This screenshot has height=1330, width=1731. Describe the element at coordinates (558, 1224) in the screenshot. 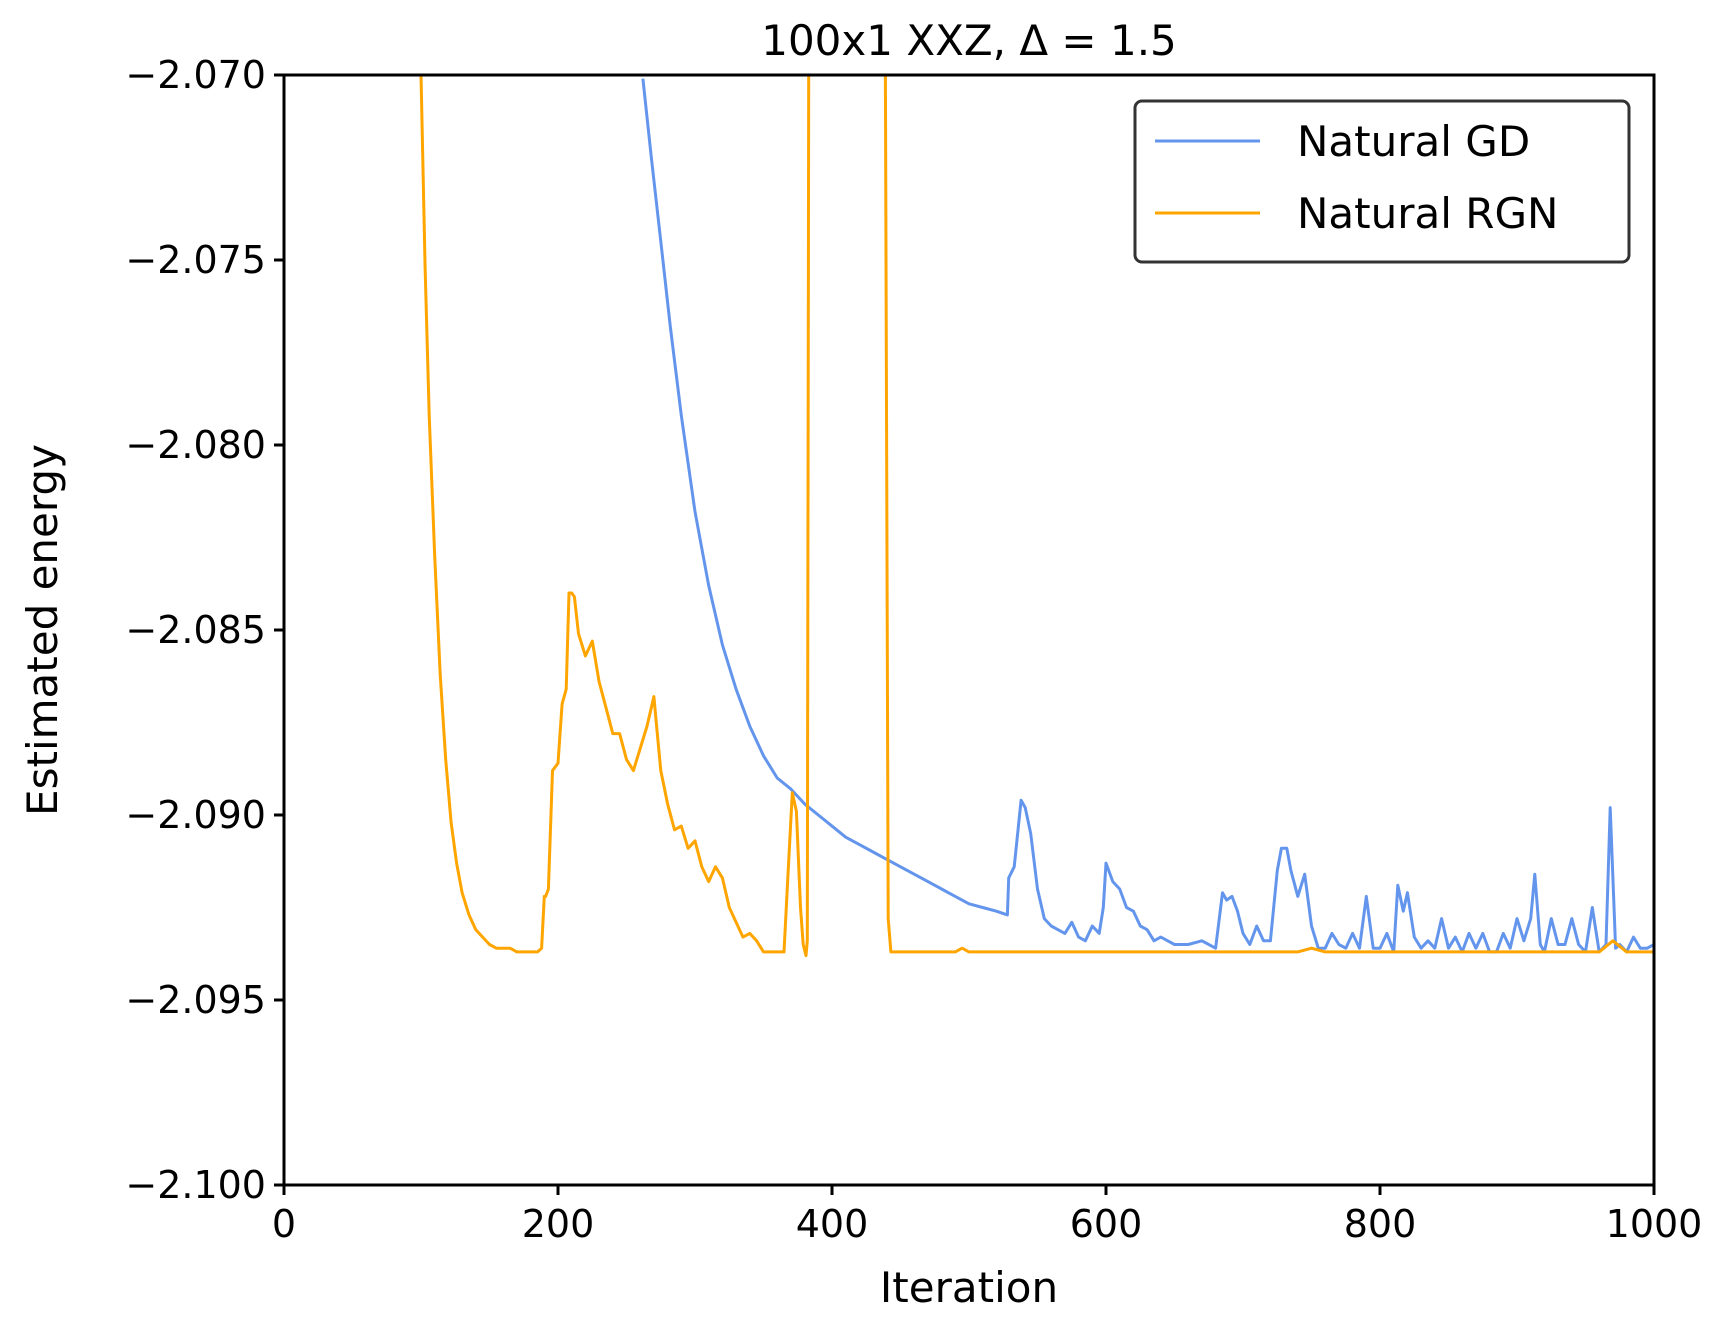

I see `x-tick-label: 200` at that location.